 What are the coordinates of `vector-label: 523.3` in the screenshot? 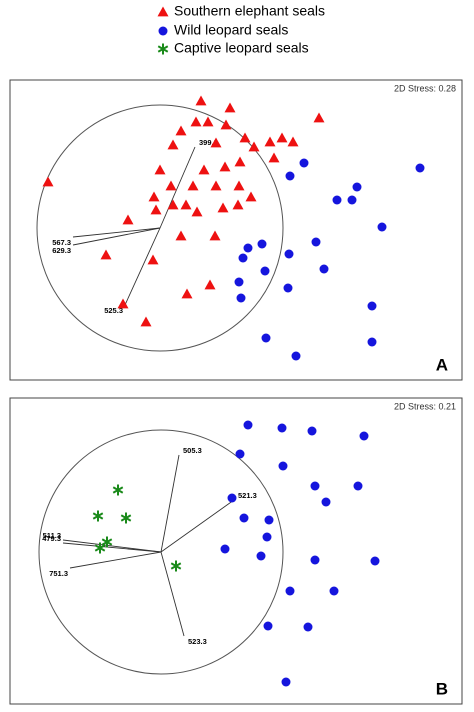 It's located at (197, 641).